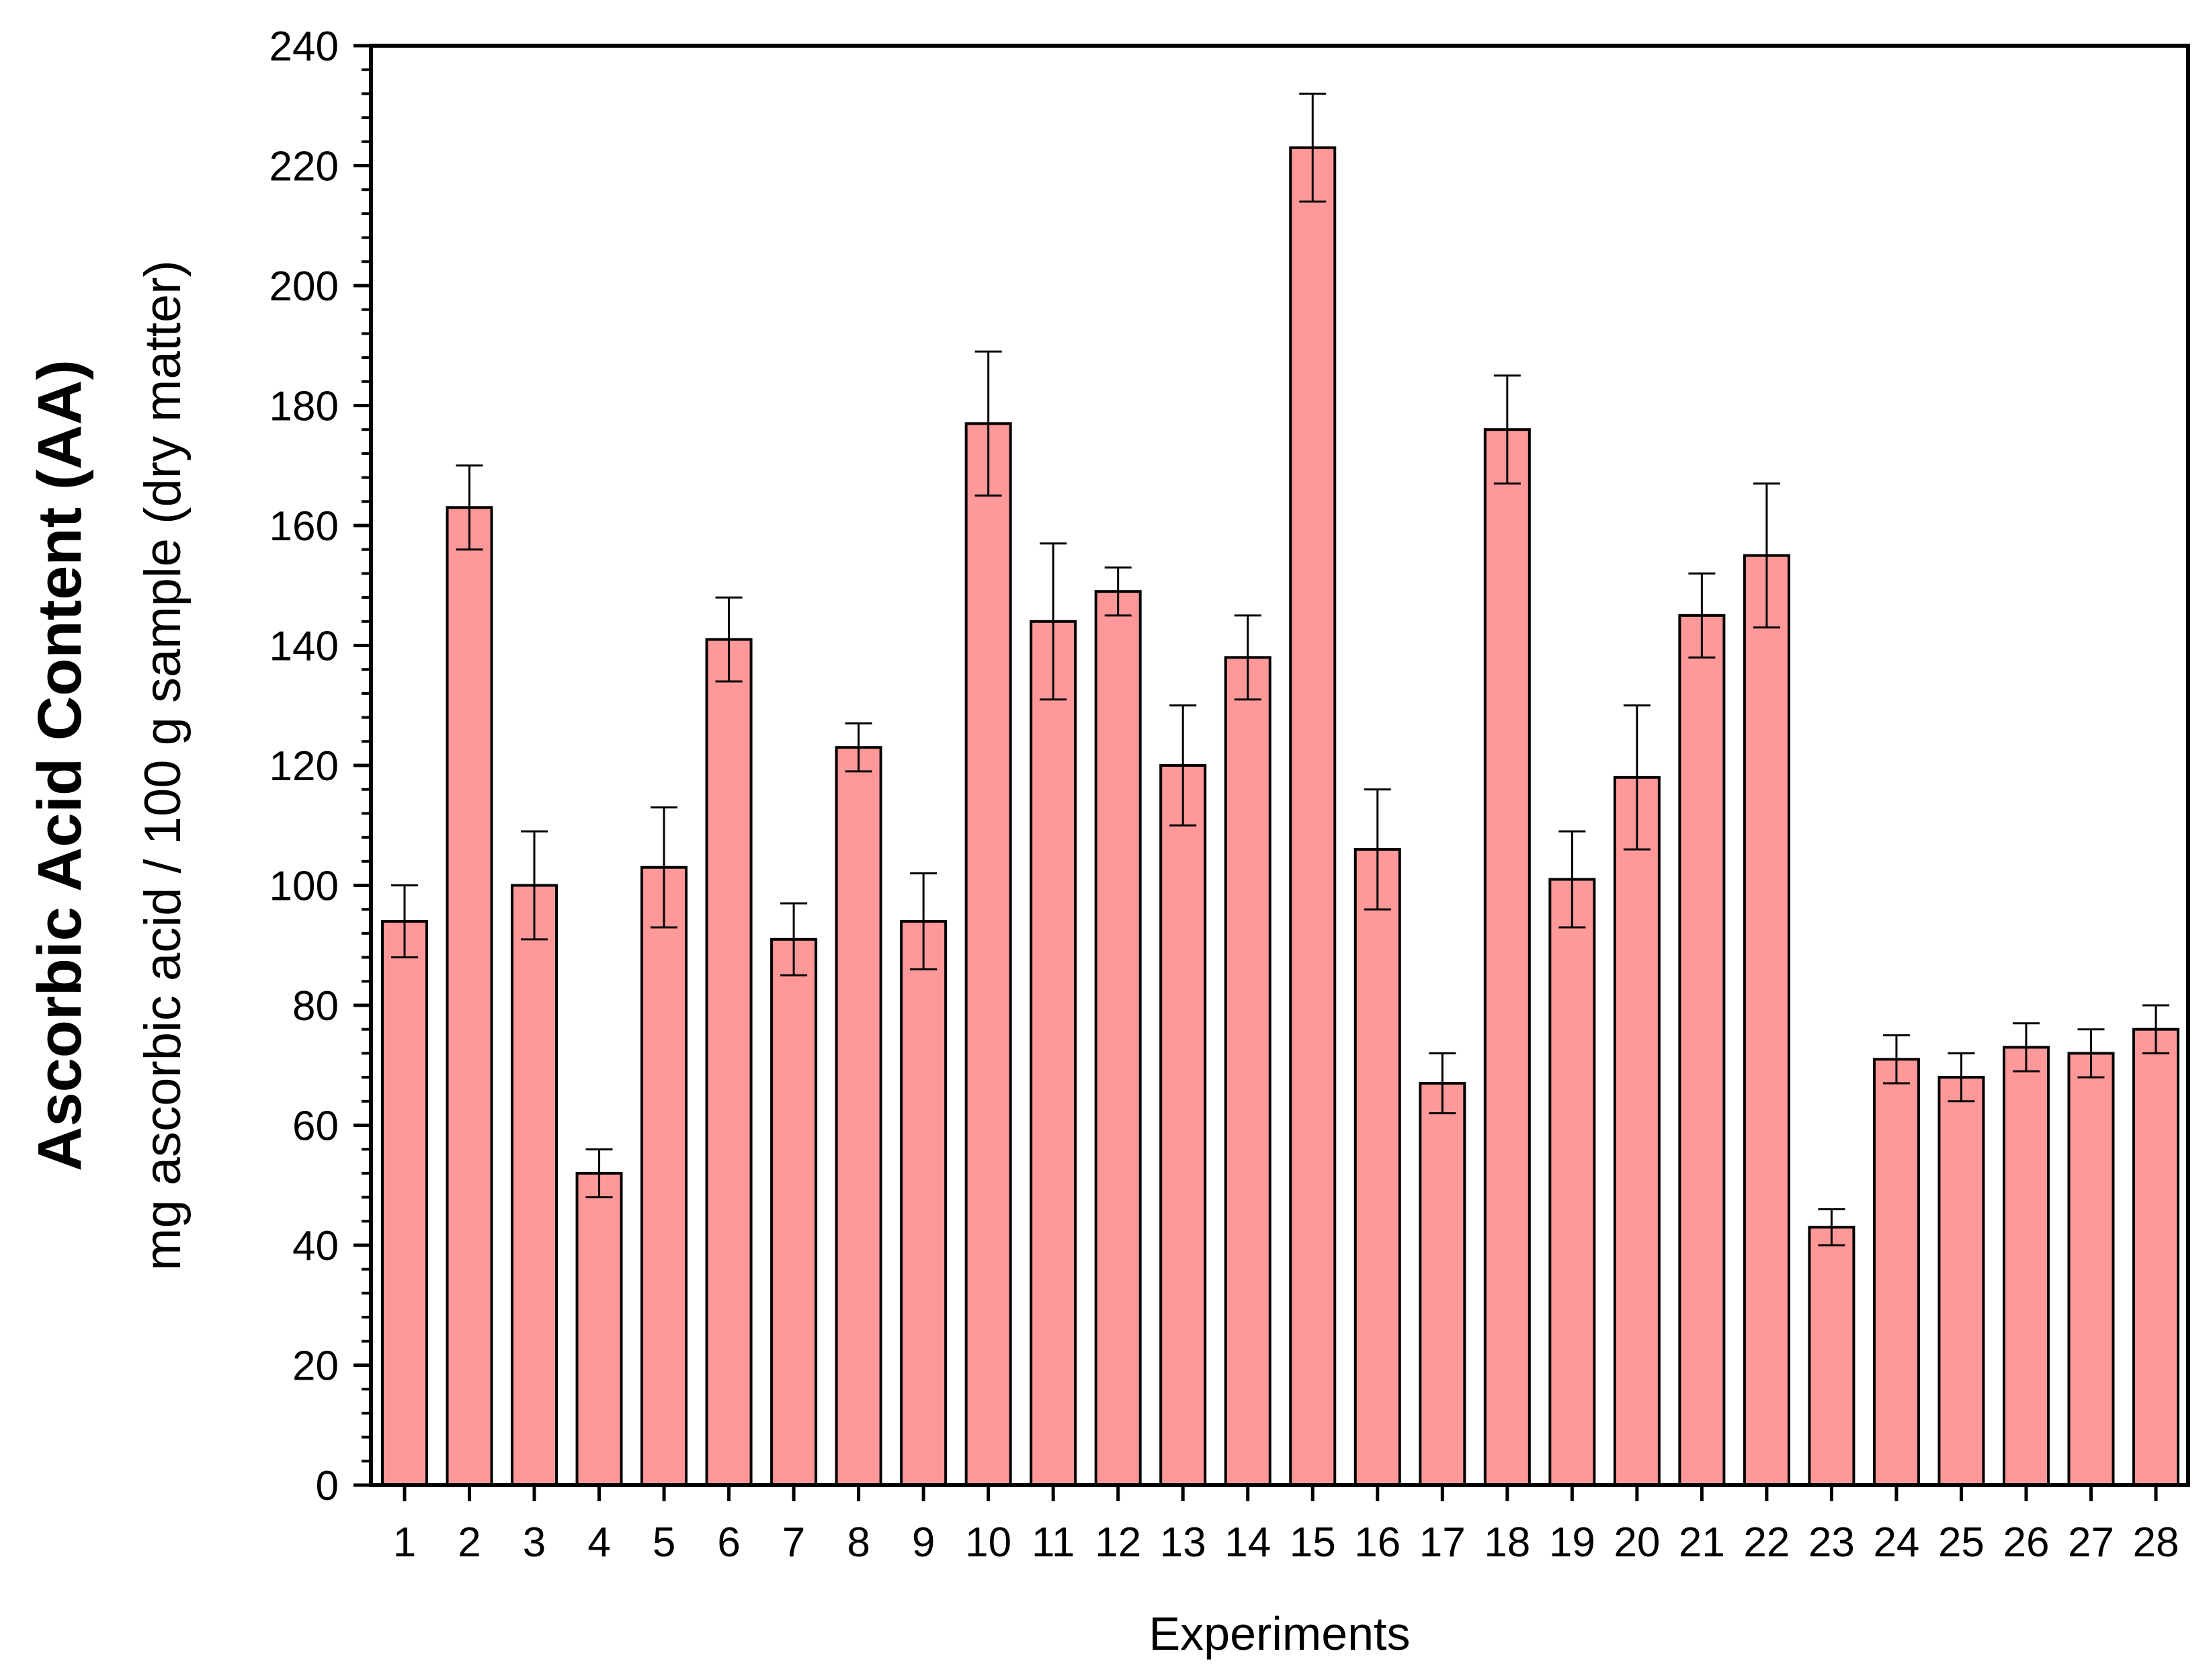 The height and width of the screenshot is (1680, 2211). What do you see at coordinates (60, 766) in the screenshot?
I see `y-axis-title: Ascorbic Acid Content (AA)` at bounding box center [60, 766].